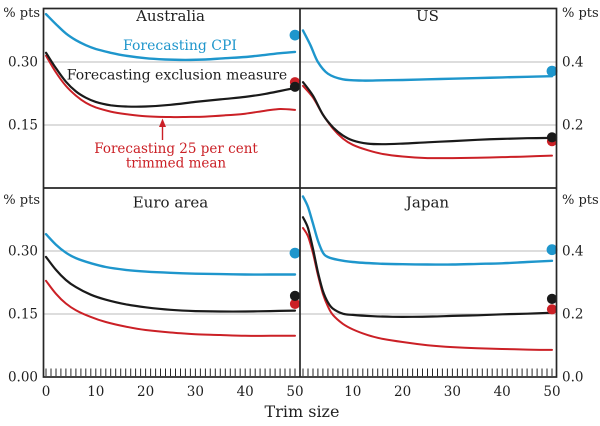 The width and height of the screenshot is (600, 426). I want to click on panel-euro-area, so click(172, 285).